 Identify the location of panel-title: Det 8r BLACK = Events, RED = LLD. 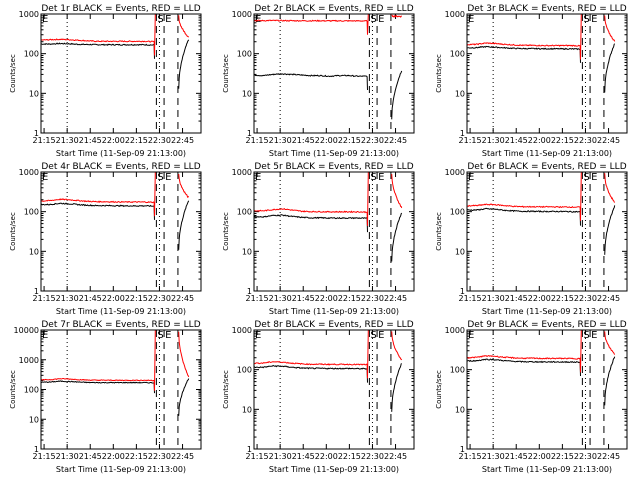
(333, 325).